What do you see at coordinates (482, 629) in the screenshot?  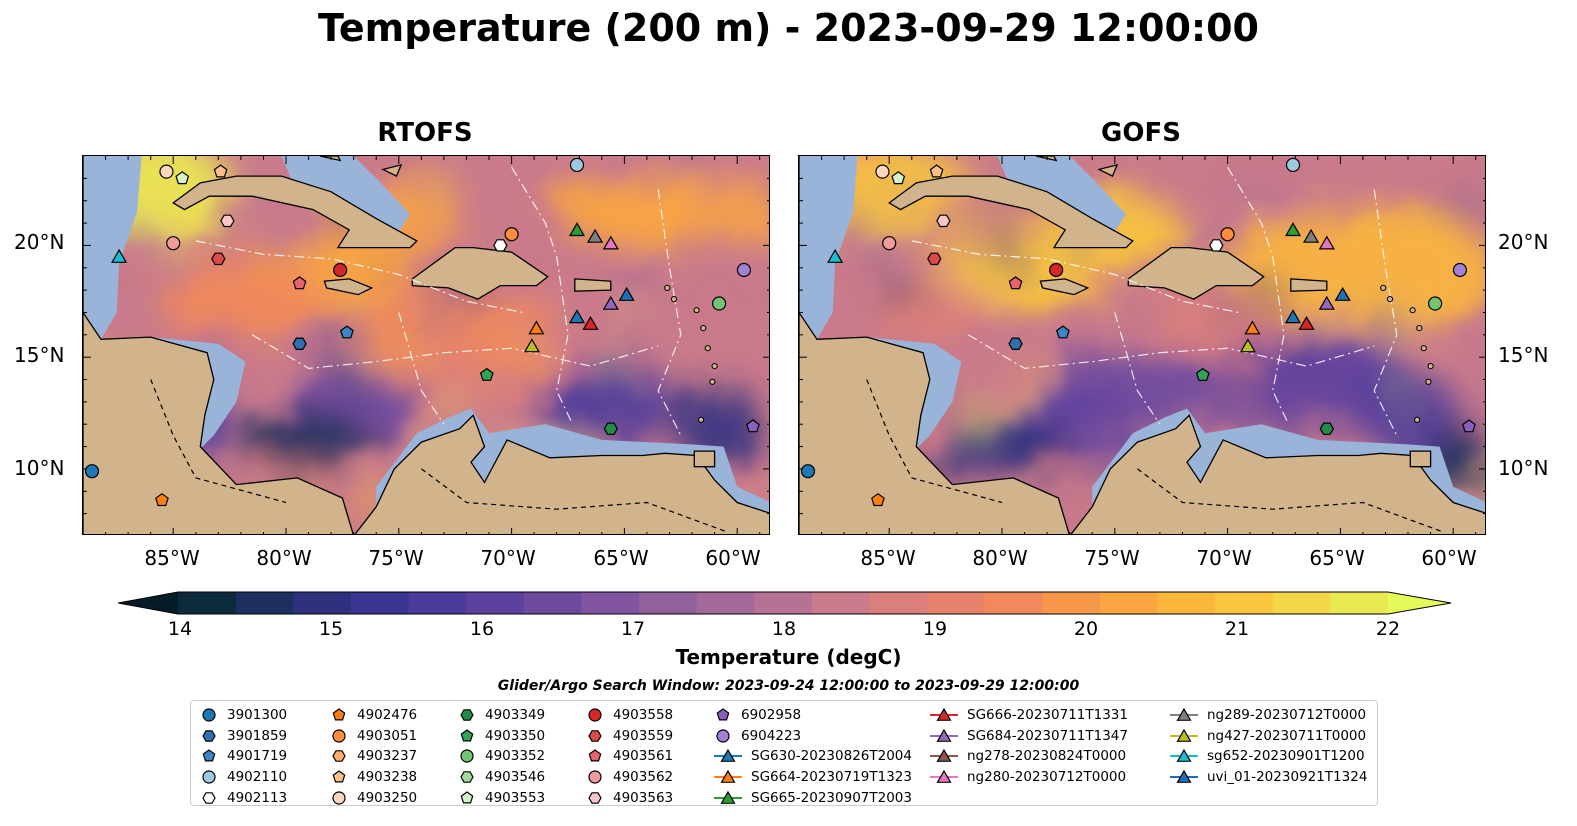 I see `cbar-tick-16: 16` at bounding box center [482, 629].